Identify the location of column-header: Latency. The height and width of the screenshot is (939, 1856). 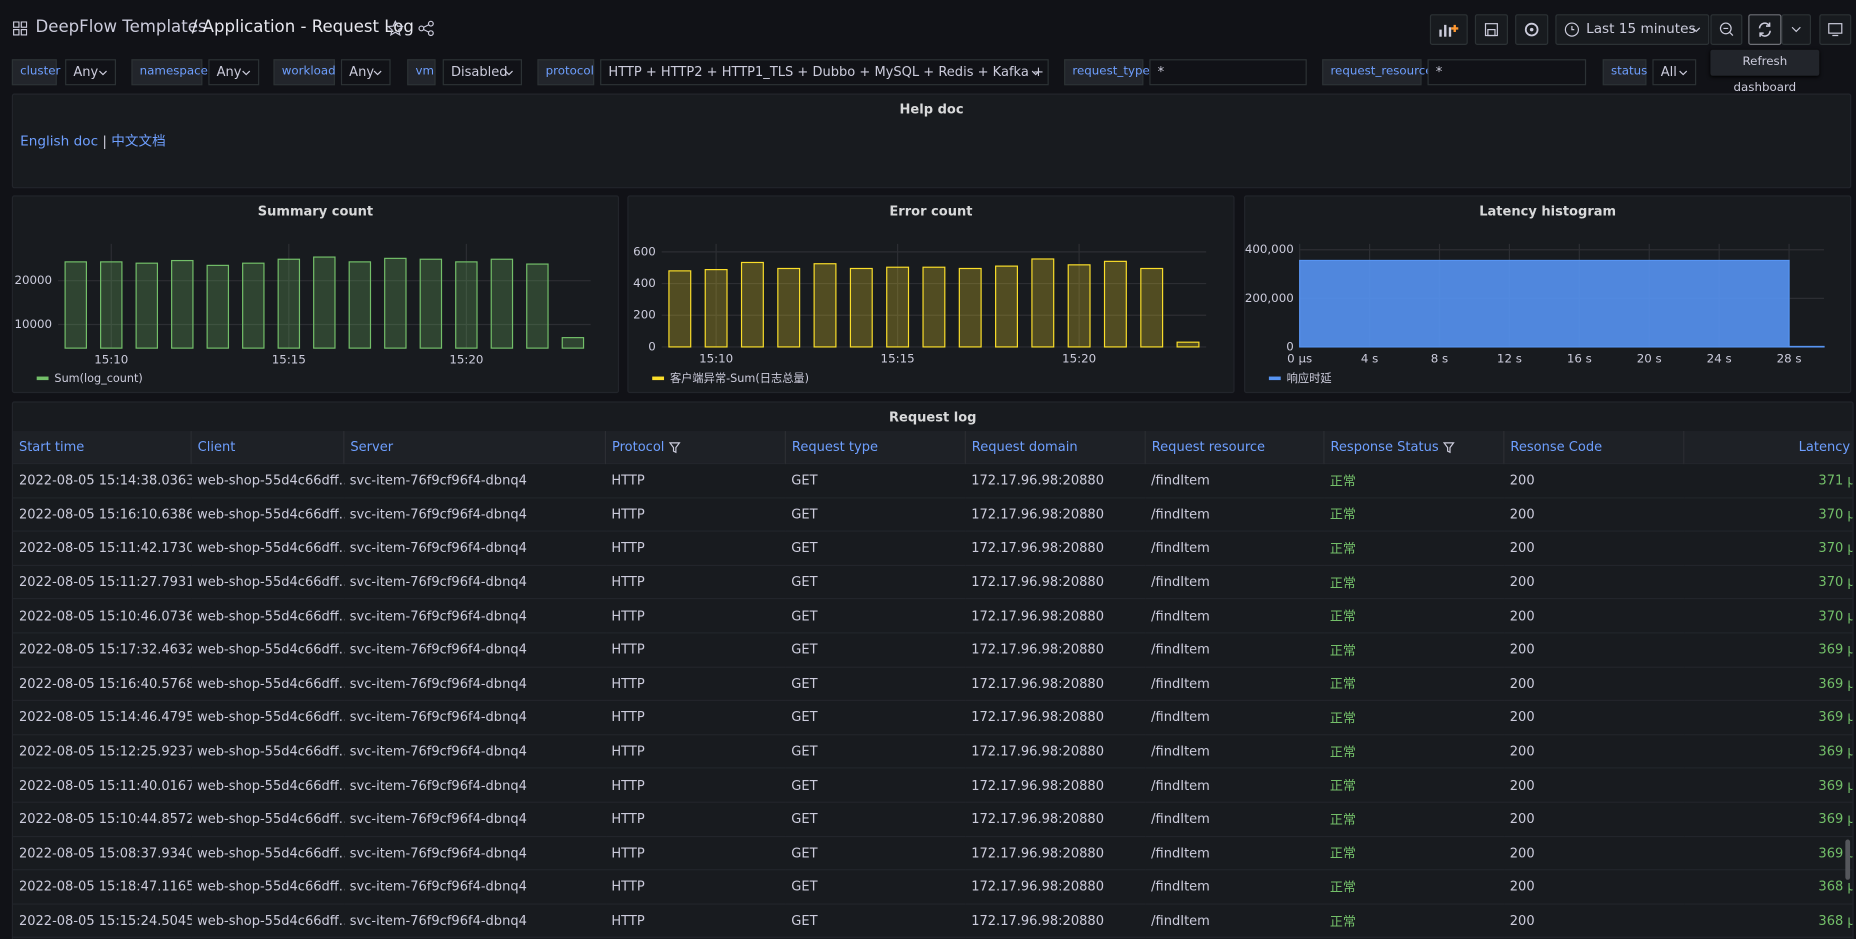
(1768, 447).